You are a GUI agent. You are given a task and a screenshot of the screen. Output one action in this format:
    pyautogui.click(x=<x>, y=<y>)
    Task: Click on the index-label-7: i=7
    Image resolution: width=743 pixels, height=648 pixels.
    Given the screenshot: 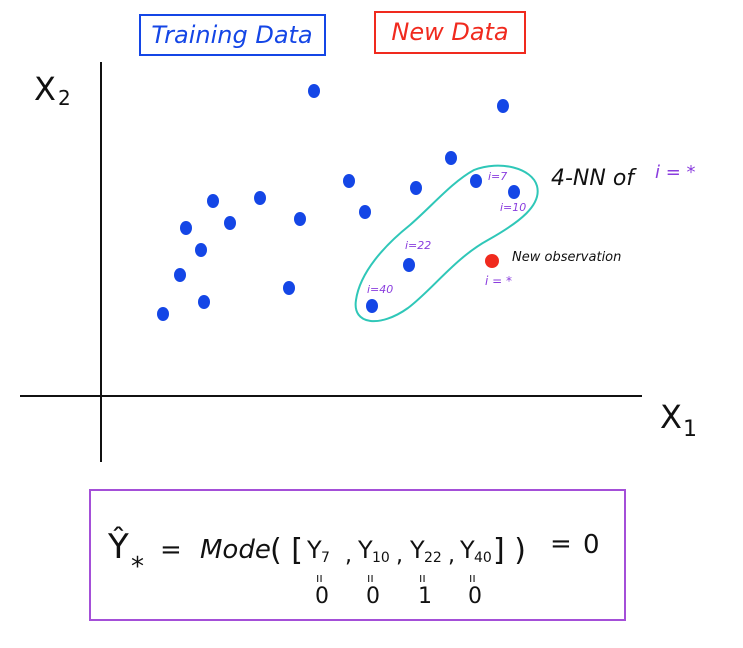 What is the action you would take?
    pyautogui.click(x=497, y=176)
    